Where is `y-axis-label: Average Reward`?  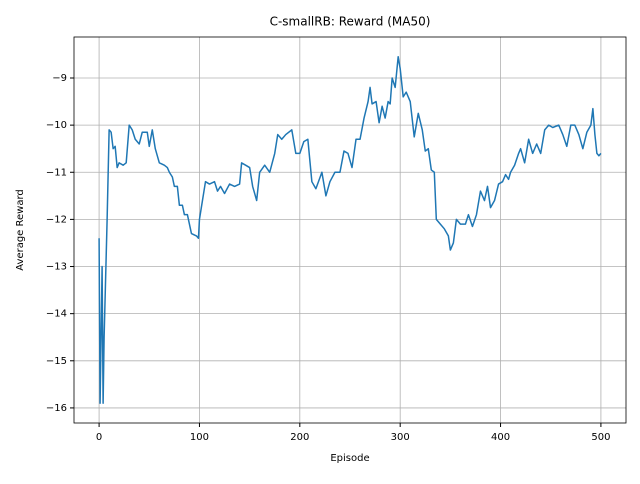
y-axis-label: Average Reward is located at coordinates (20, 229).